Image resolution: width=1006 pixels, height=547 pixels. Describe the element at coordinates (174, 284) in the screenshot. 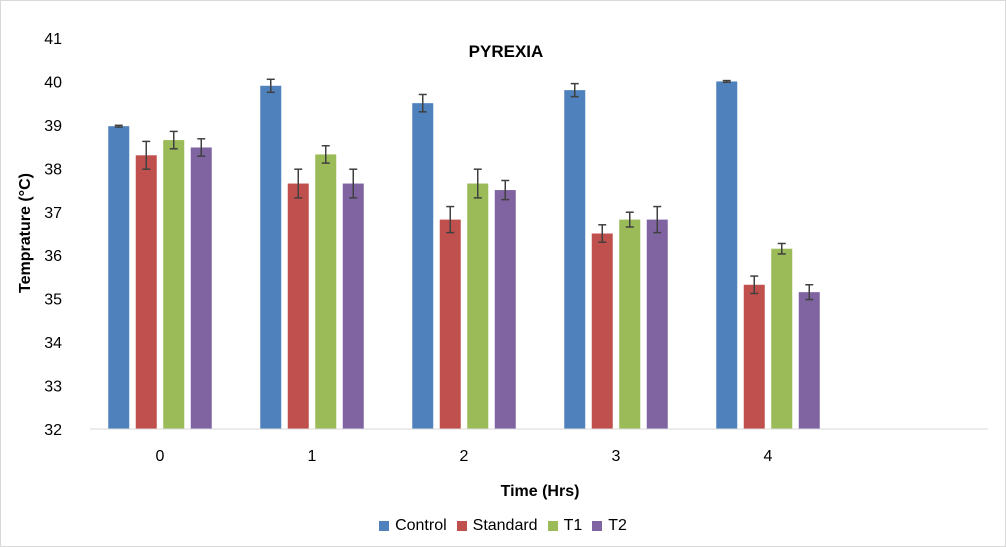

I see `bar-t1-t0` at that location.